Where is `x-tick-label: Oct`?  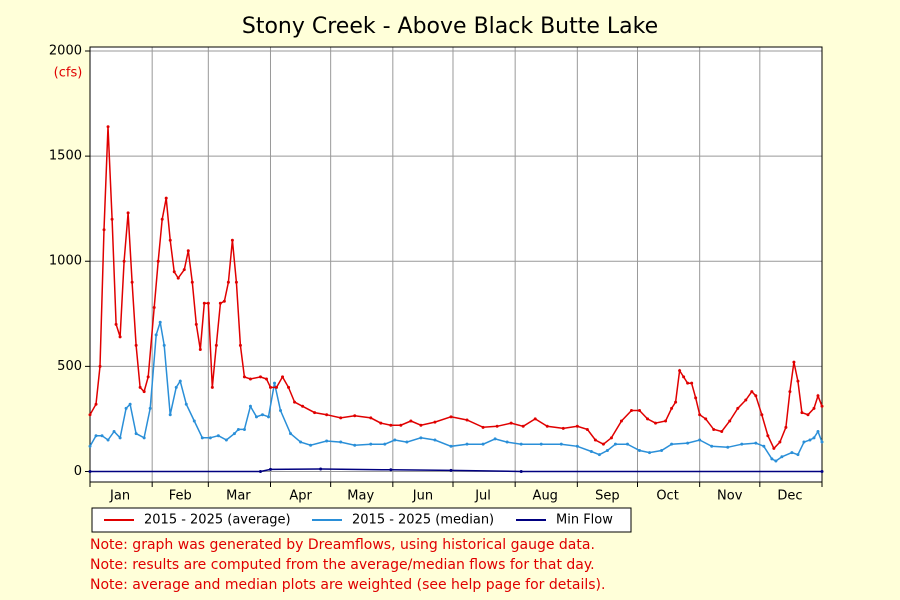
x-tick-label: Oct is located at coordinates (667, 496).